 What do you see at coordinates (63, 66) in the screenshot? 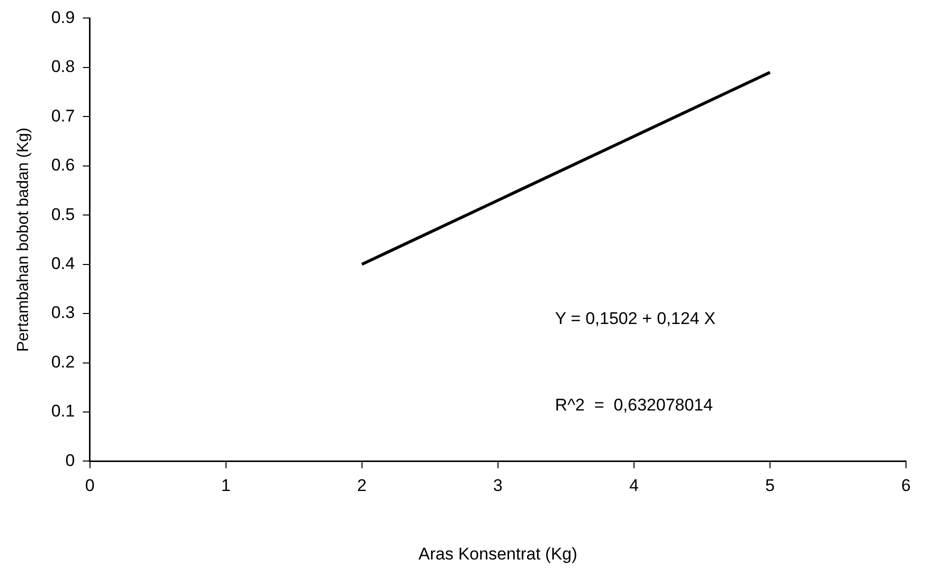
I see `y-tick-label: 0.8` at bounding box center [63, 66].